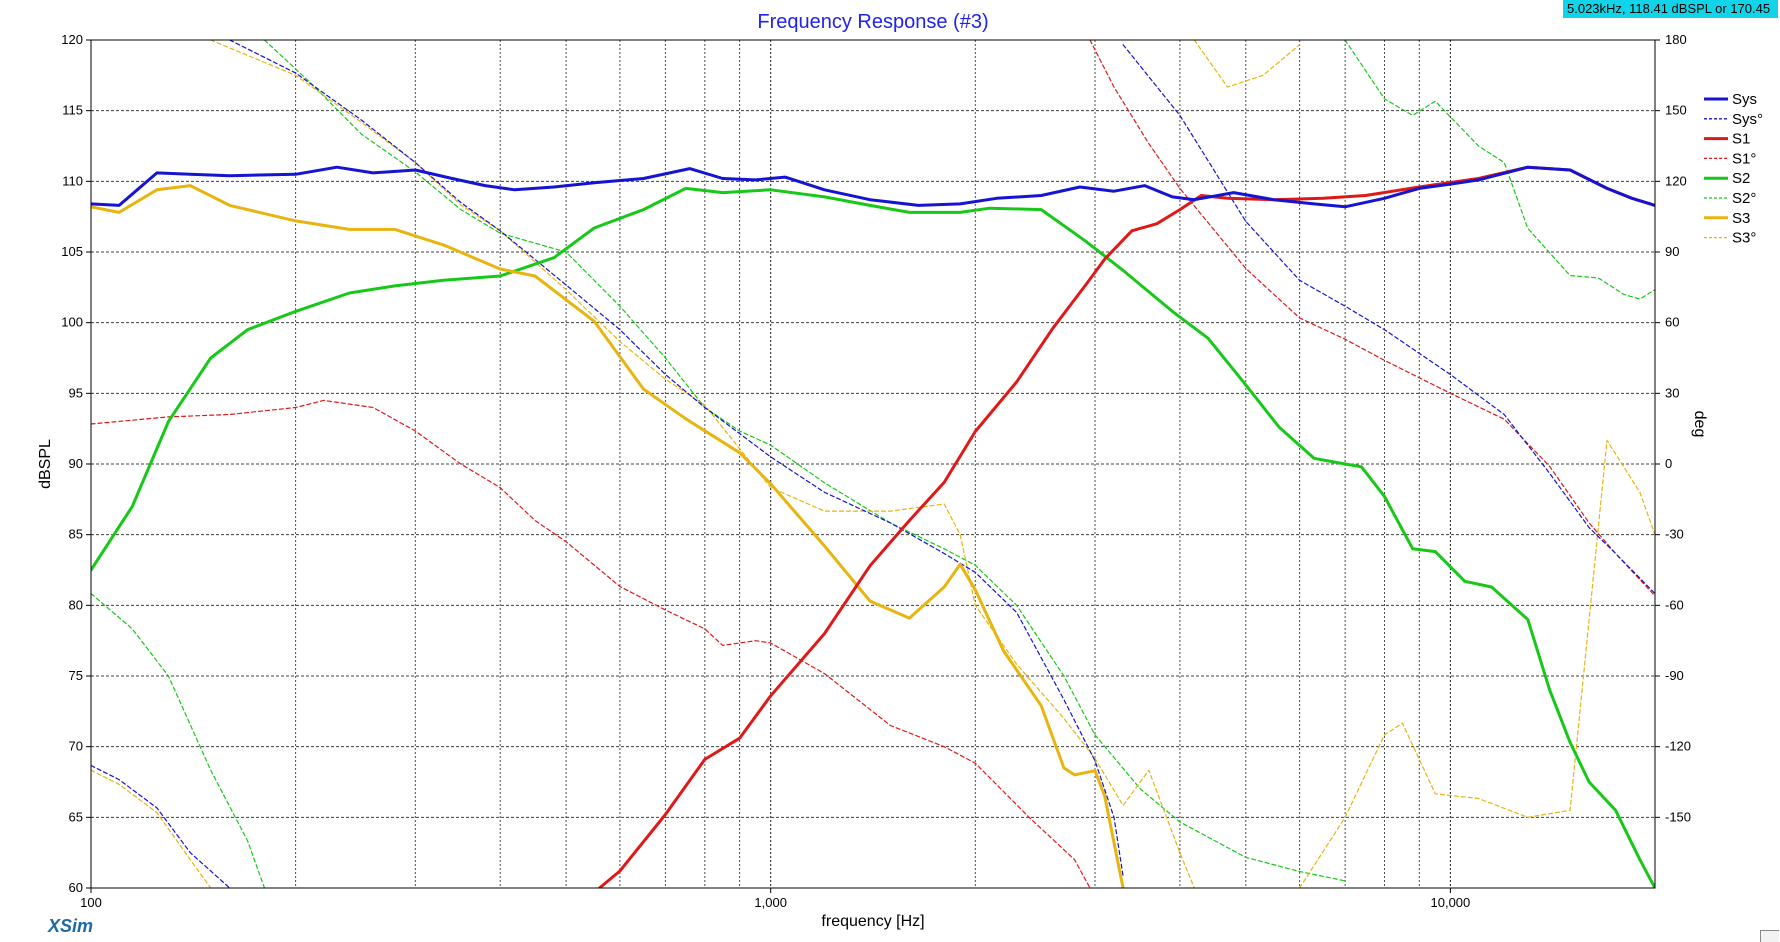 This screenshot has height=942, width=1780. I want to click on y-tick-label: 110, so click(72, 180).